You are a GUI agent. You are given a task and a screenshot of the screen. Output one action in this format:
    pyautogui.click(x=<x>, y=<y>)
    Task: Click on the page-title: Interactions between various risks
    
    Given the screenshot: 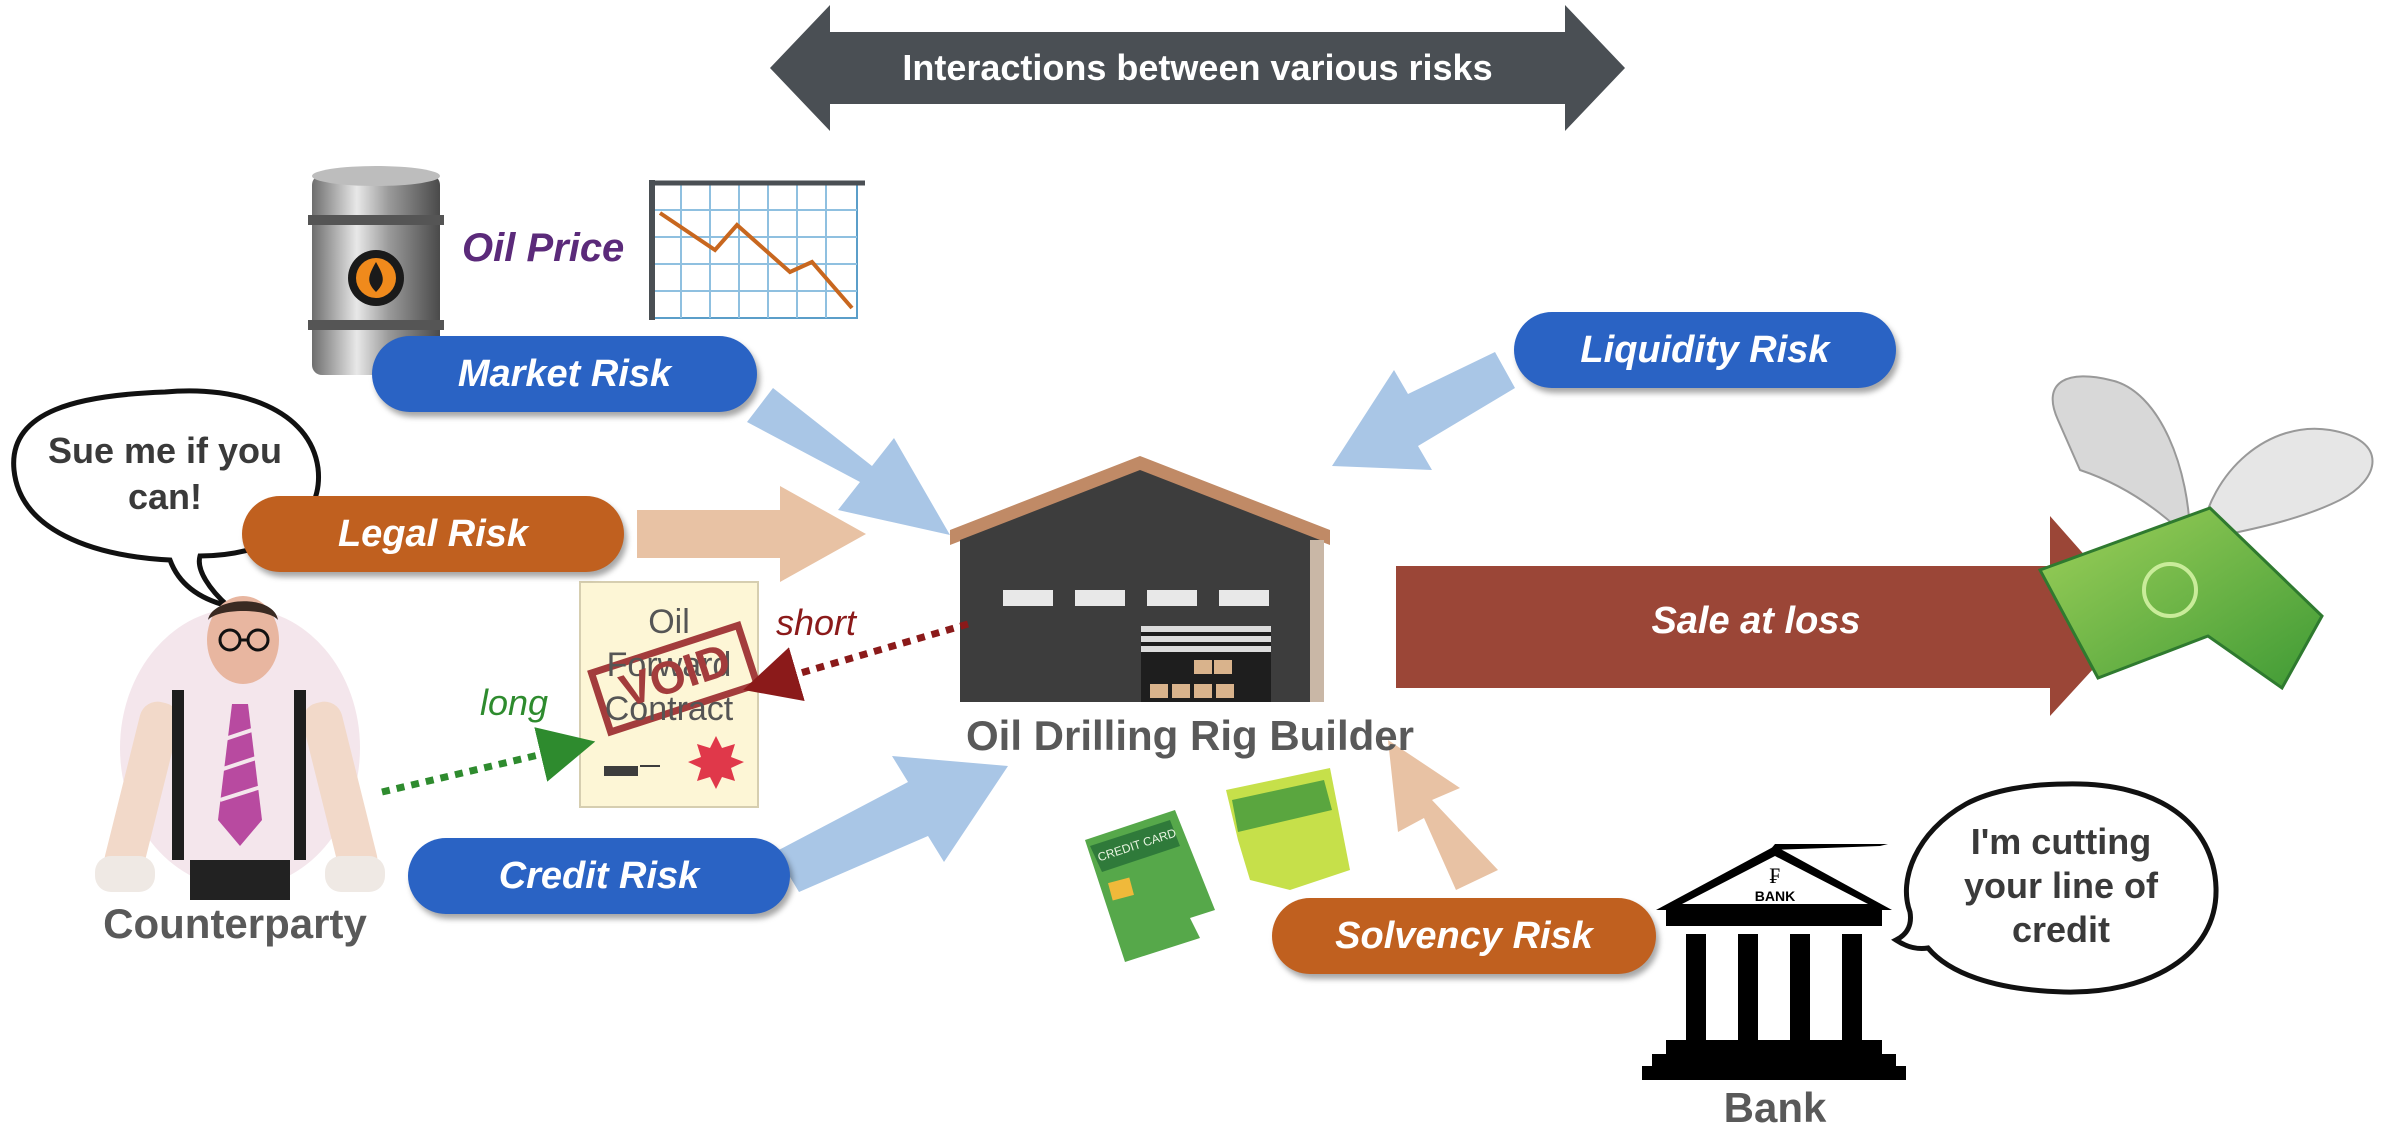 What is the action you would take?
    pyautogui.click(x=1197, y=67)
    